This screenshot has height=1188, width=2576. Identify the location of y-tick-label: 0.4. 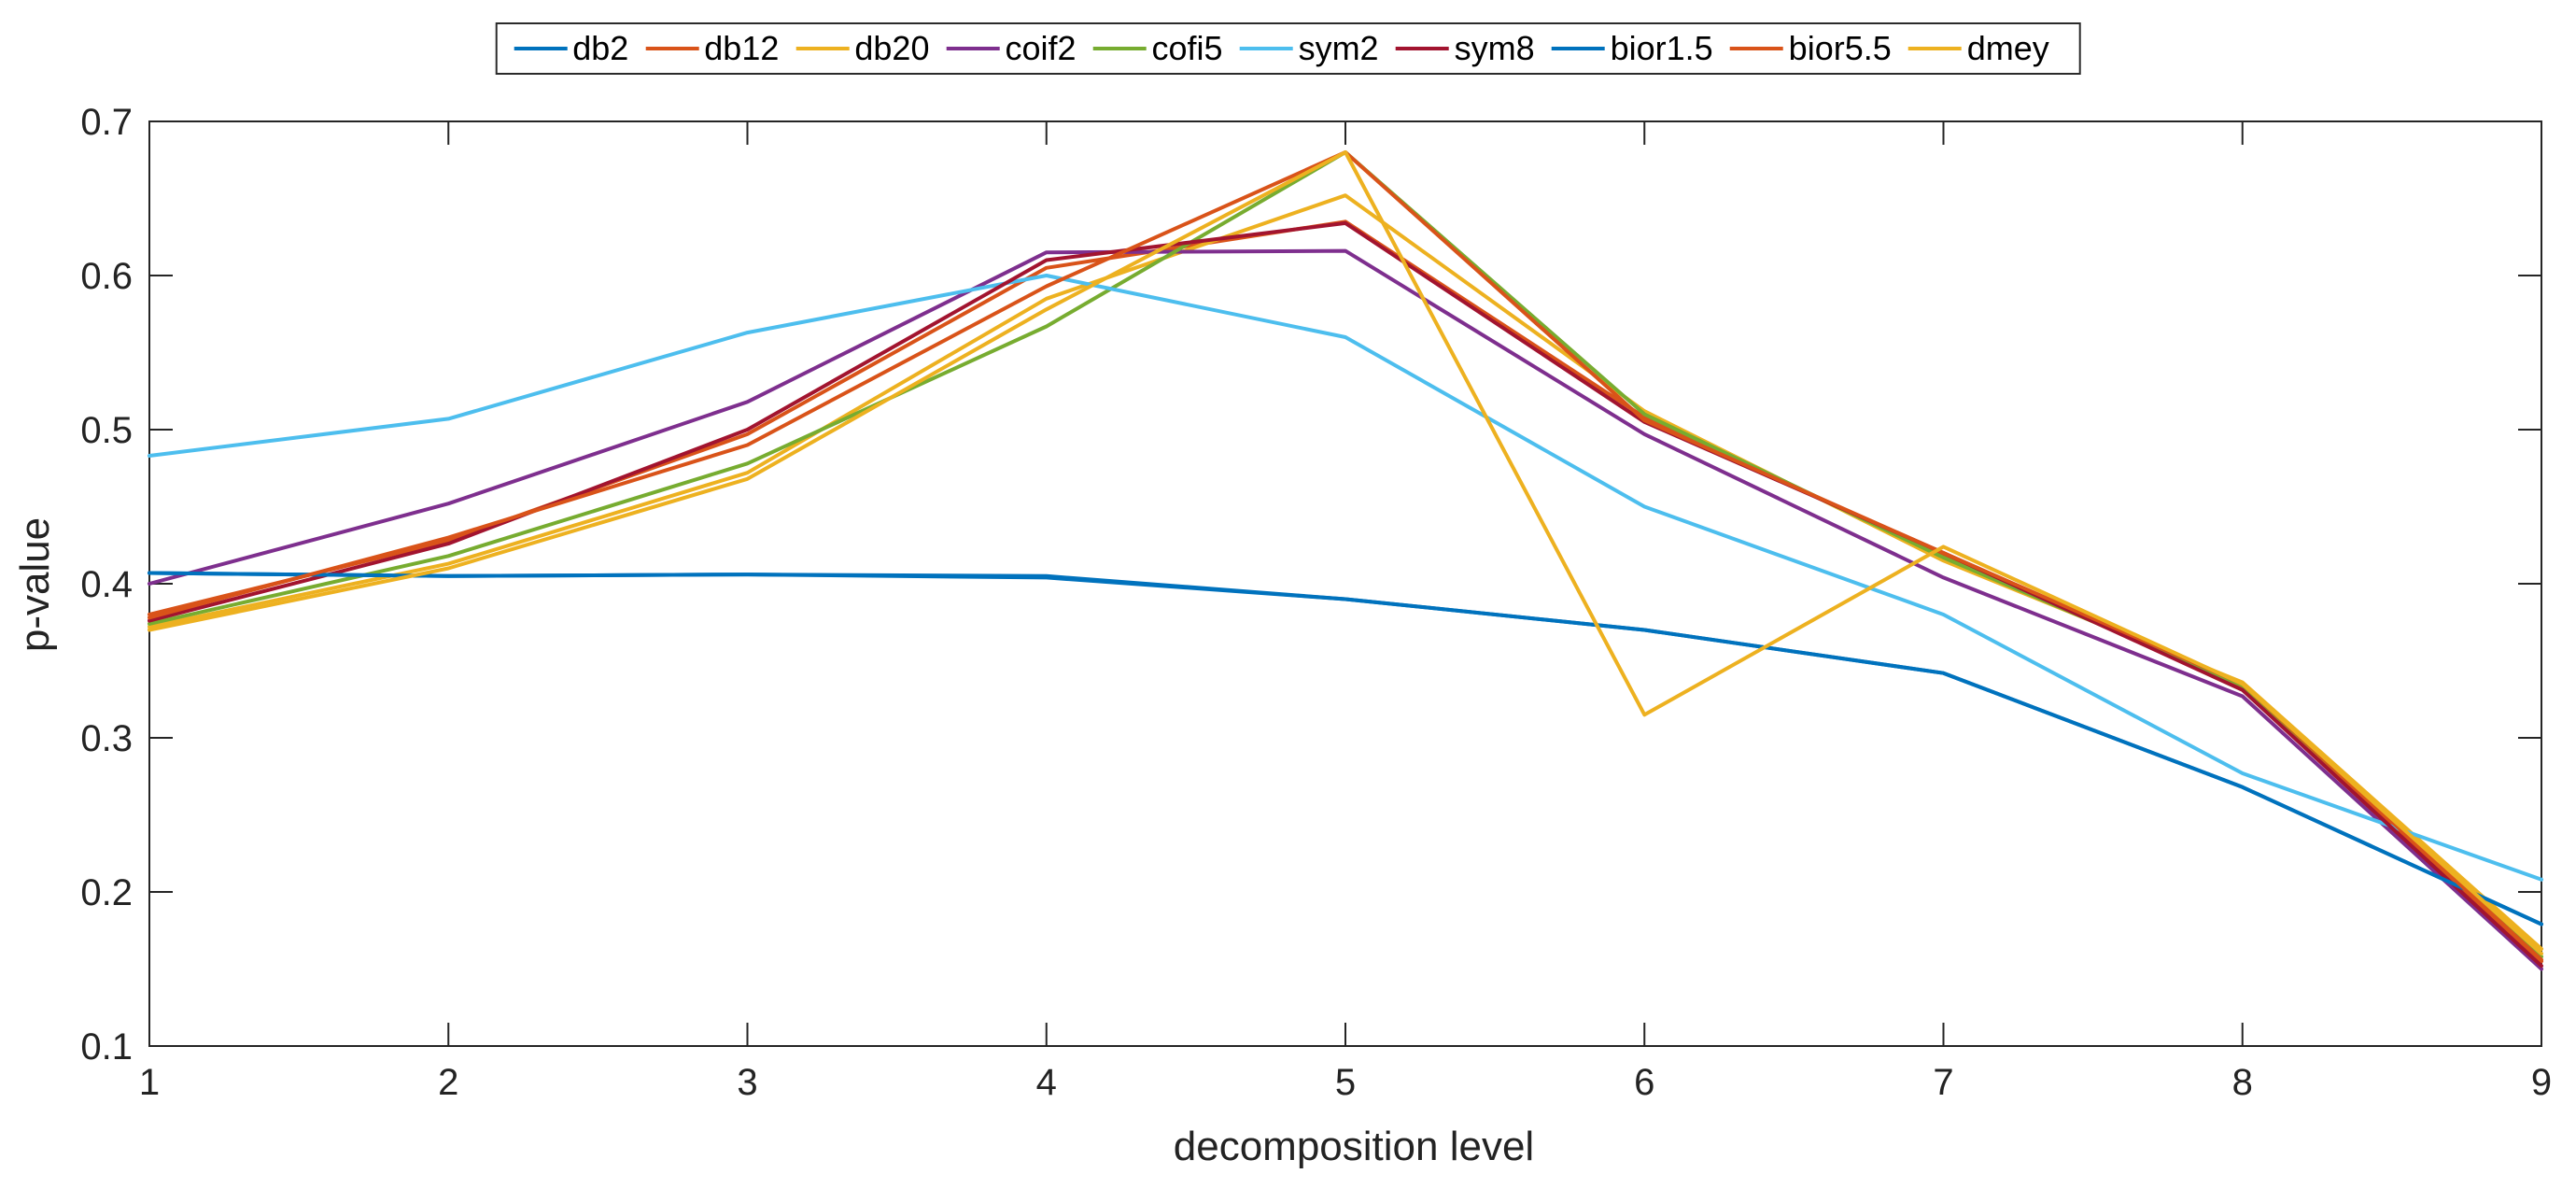
(107, 584).